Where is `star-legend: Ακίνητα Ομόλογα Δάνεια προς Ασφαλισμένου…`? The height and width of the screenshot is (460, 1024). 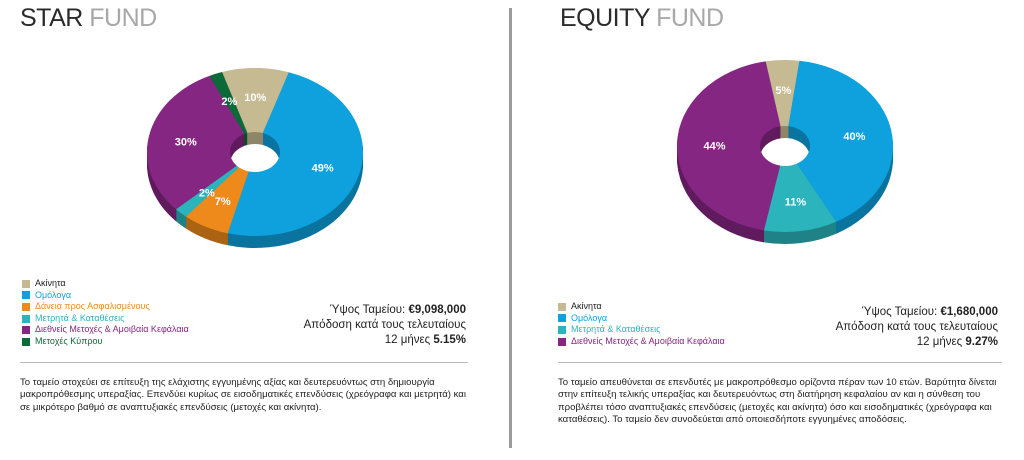 star-legend: Ακίνητα Ομόλογα Δάνεια προς Ασφαλισμένου… is located at coordinates (105, 313).